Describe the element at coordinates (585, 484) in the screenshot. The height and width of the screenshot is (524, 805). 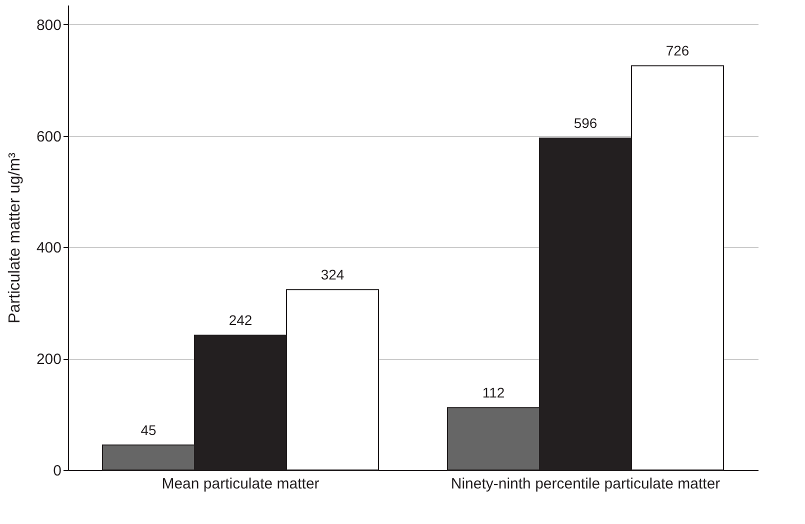
I see `x-tick-label: Ninety-ninth percentile particulate matter` at that location.